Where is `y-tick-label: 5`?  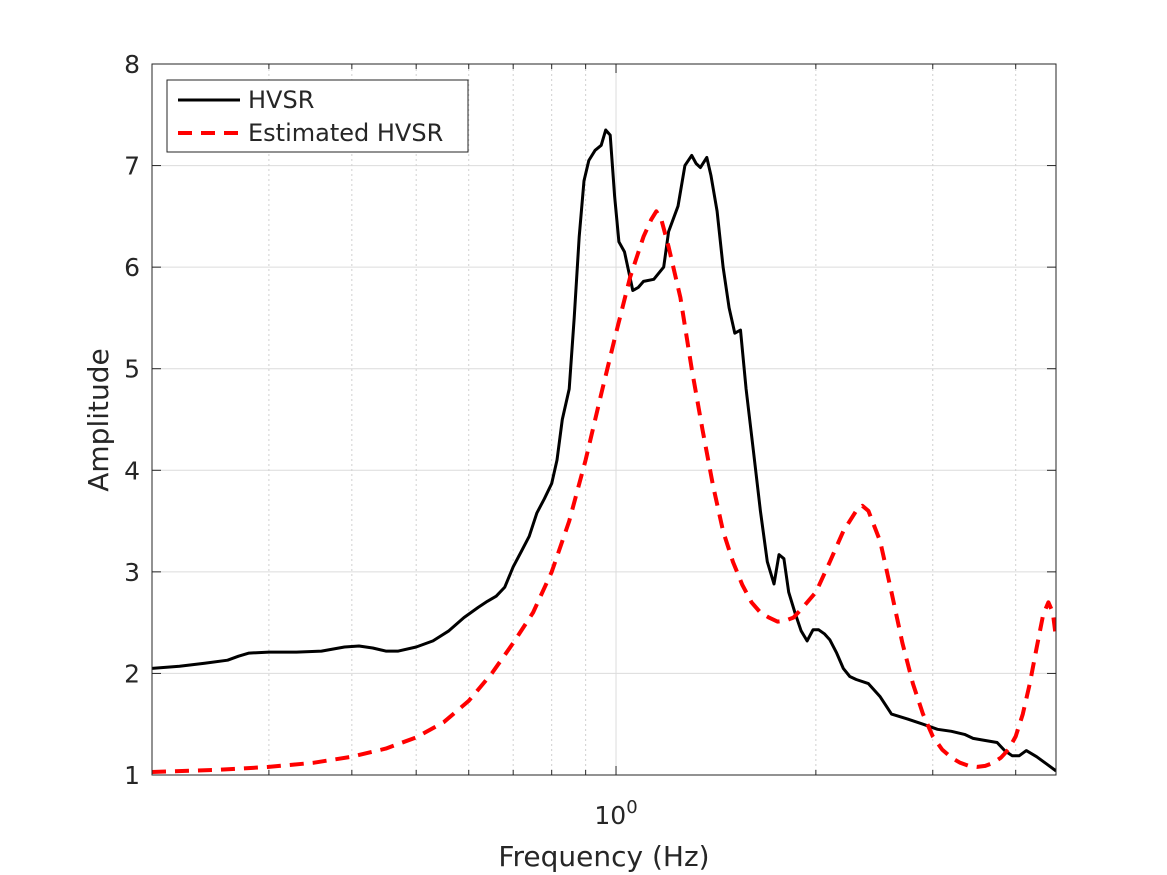
y-tick-label: 5 is located at coordinates (132, 369).